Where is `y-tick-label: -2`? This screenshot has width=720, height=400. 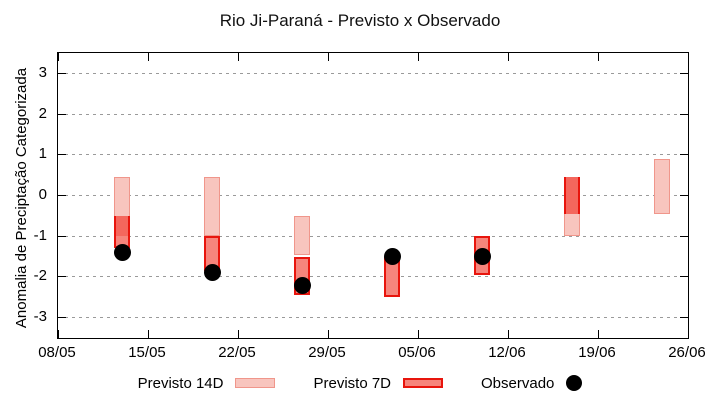 y-tick-label: -2 is located at coordinates (40, 276).